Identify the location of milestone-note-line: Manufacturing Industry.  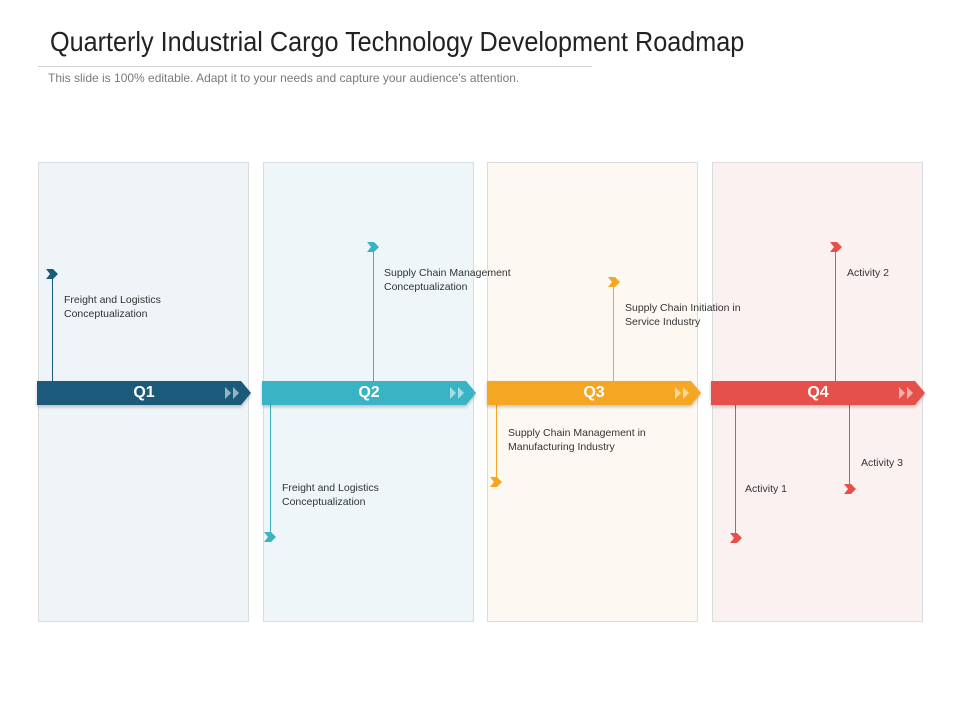
(561, 447).